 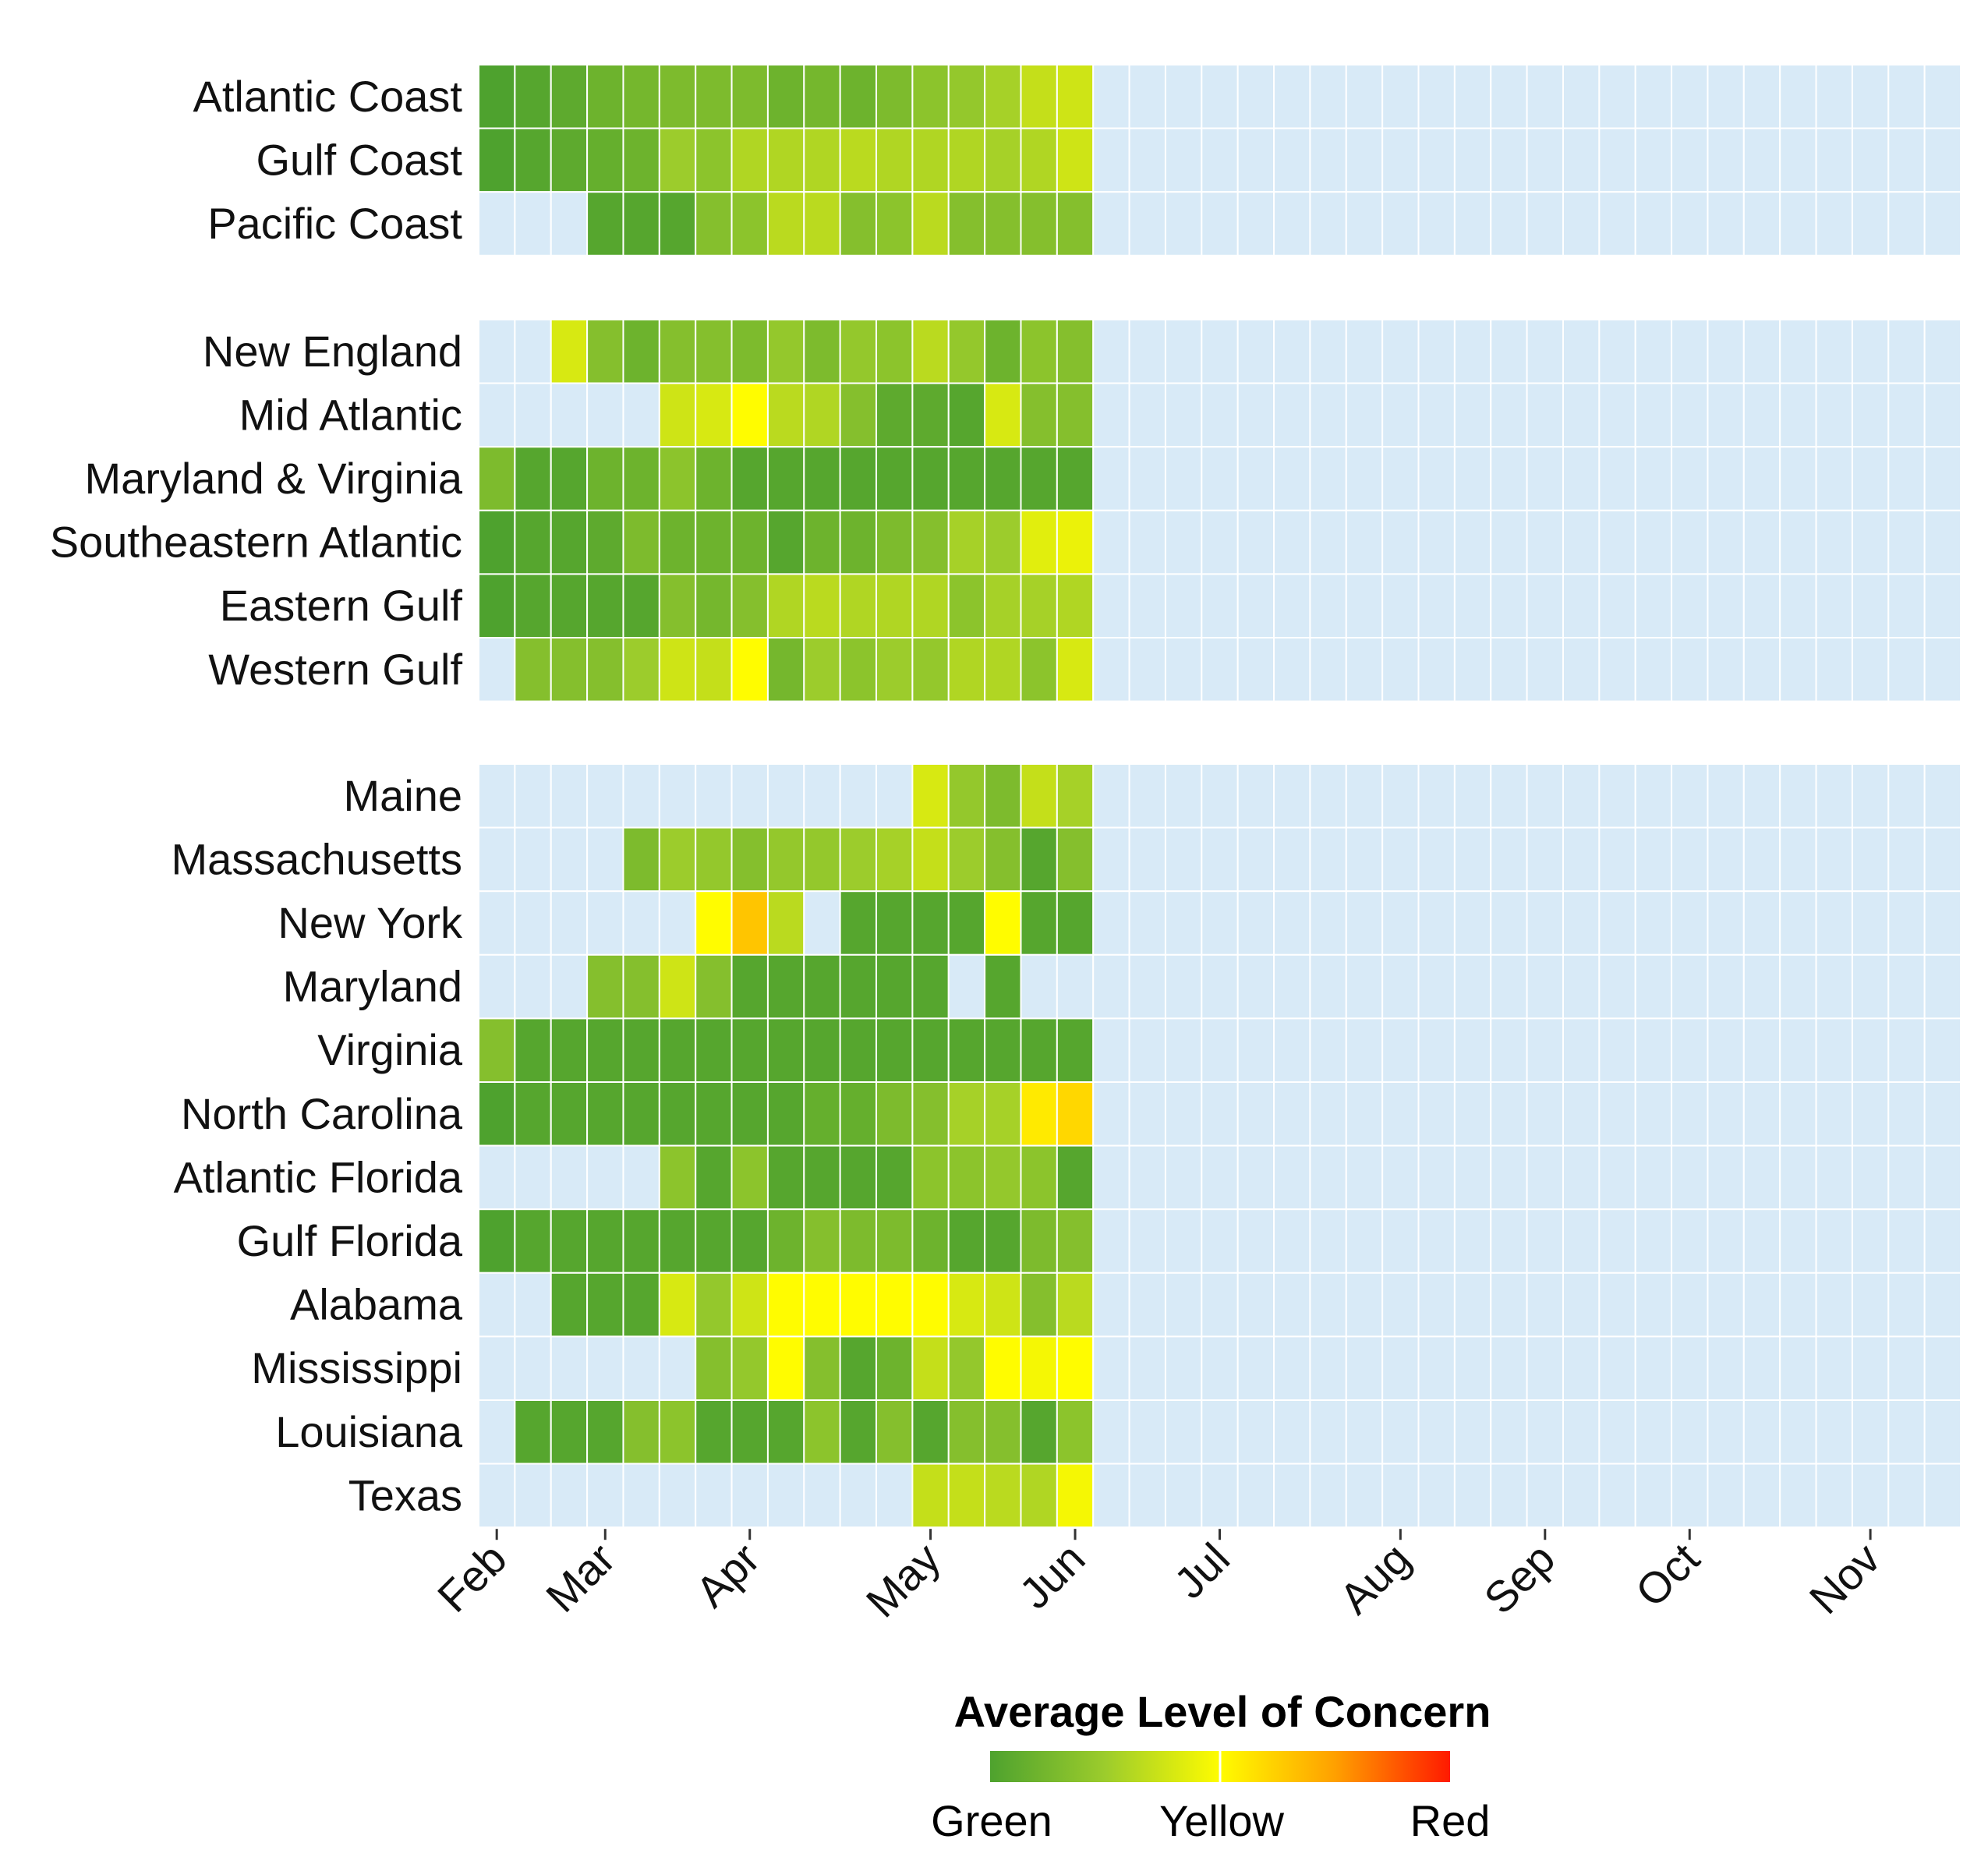 I want to click on row-label: North Carolina, so click(x=322, y=1113).